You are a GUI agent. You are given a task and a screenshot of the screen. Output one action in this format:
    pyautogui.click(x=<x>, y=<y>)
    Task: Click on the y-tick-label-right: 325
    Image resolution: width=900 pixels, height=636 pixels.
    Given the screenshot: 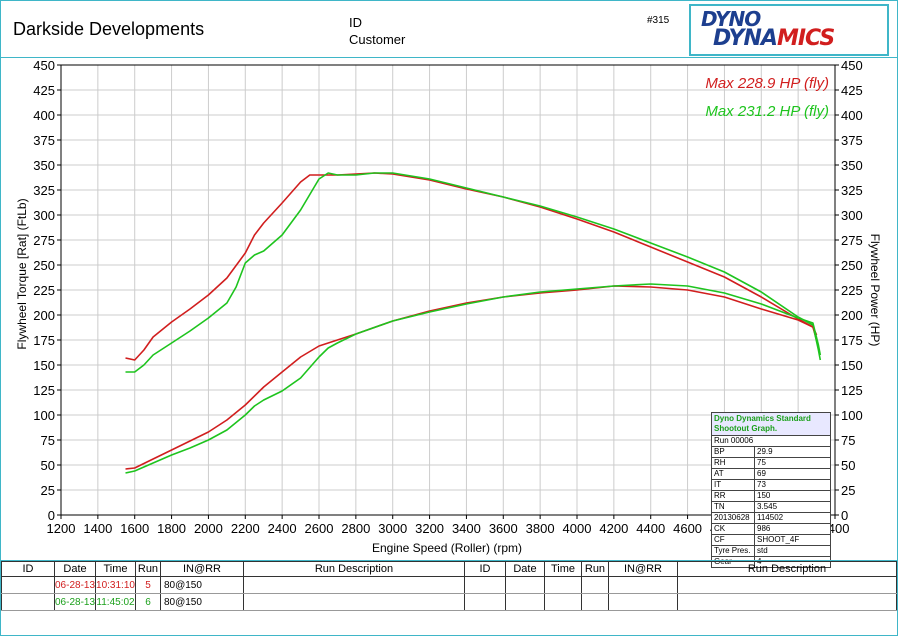 What is the action you would take?
    pyautogui.click(x=852, y=190)
    